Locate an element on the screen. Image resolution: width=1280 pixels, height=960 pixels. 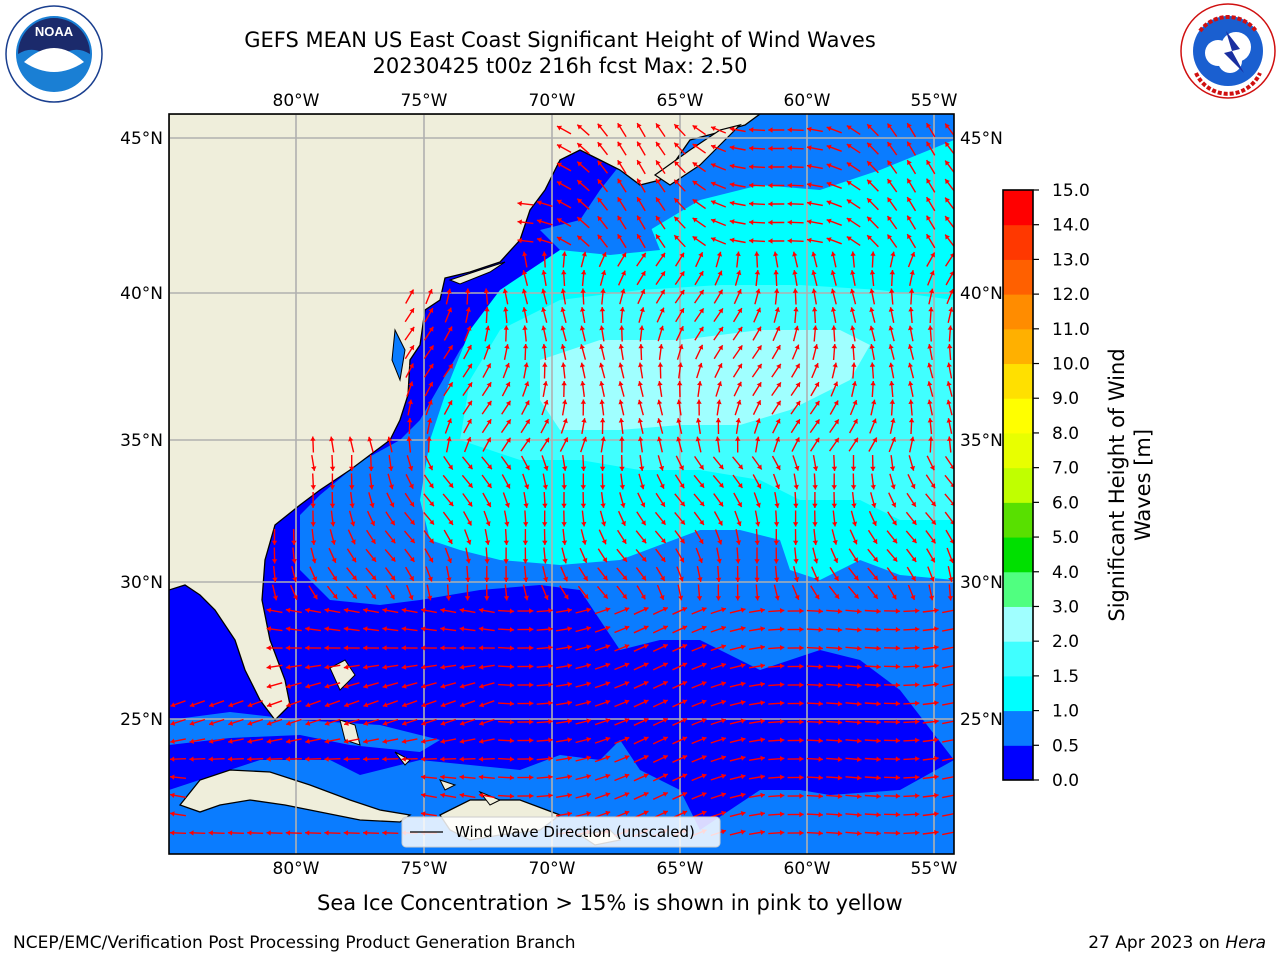
colorbar-tick-label: 2.0 is located at coordinates (1065, 642).